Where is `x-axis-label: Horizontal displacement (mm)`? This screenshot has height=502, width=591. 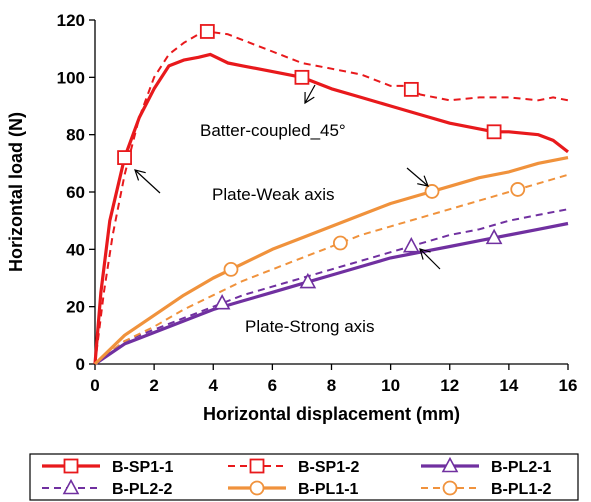
x-axis-label: Horizontal displacement (mm) is located at coordinates (331, 414).